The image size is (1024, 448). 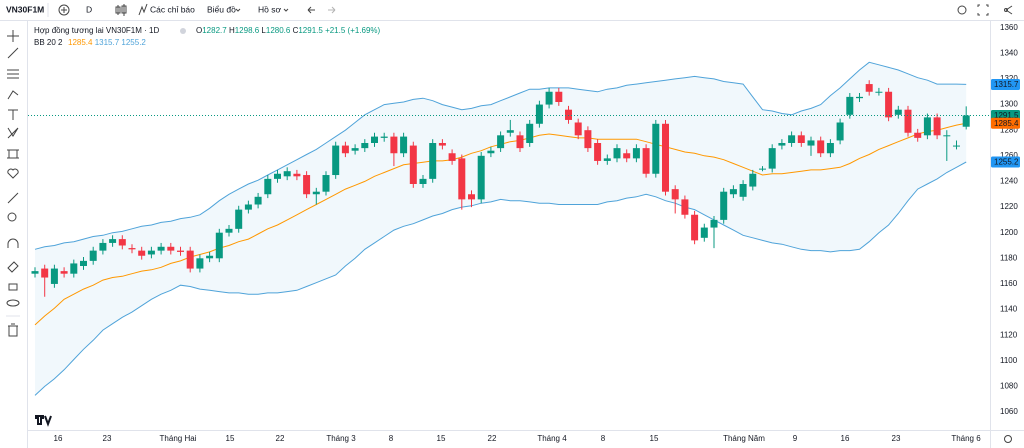 What do you see at coordinates (1009, 283) in the screenshot?
I see `y-tick-label: 1160` at bounding box center [1009, 283].